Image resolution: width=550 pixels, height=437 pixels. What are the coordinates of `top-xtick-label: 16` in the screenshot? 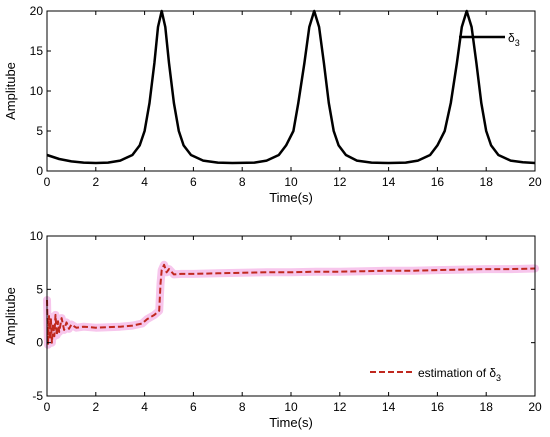 It's located at (438, 182).